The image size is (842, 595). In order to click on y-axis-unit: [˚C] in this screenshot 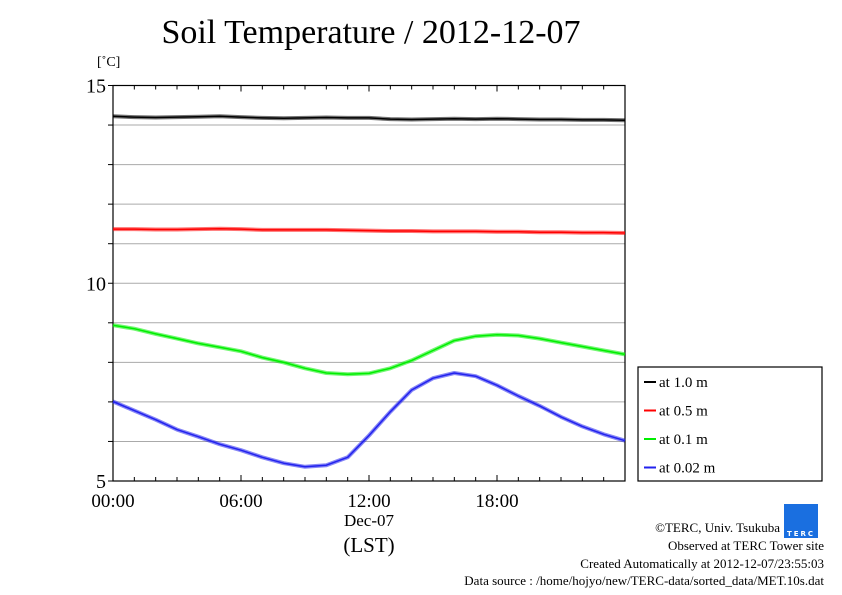, I will do `click(109, 62)`.